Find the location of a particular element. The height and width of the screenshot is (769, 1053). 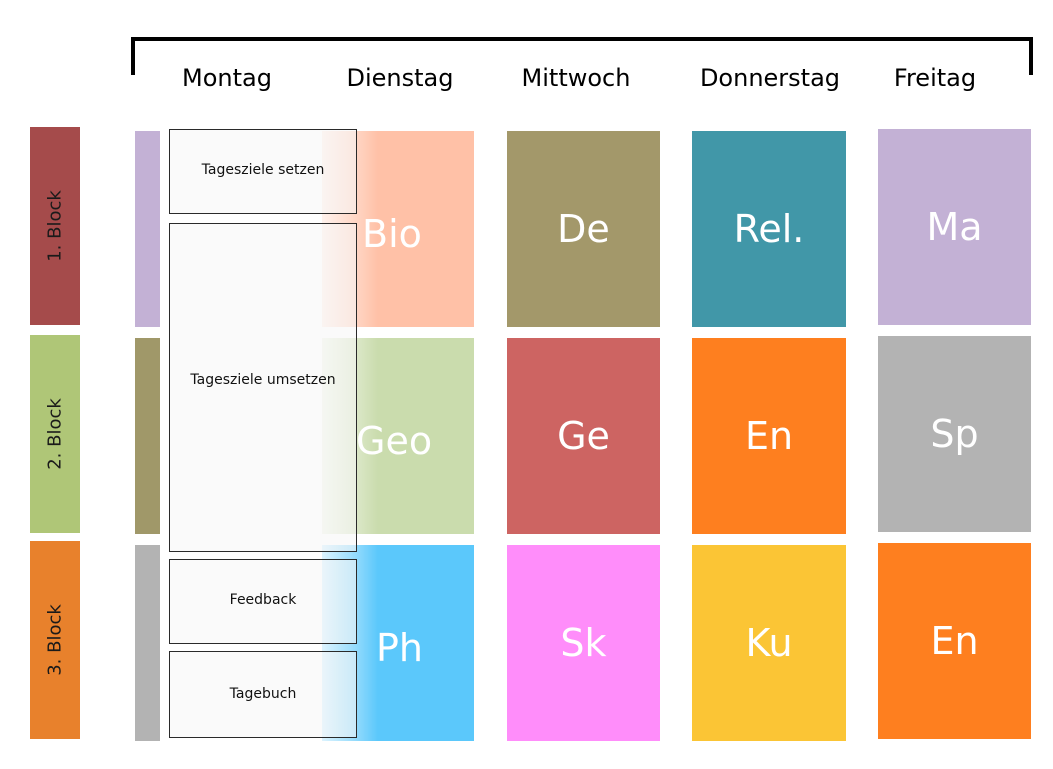

freitag-block3-subject: En is located at coordinates (954, 641).